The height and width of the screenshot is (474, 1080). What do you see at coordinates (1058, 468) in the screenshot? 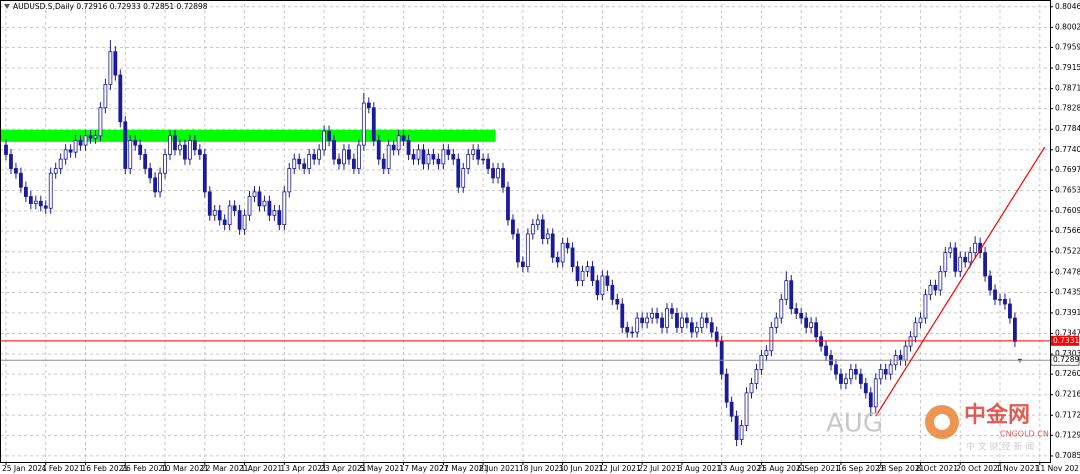
I see `x-tick-label: 11 Nov 2021` at bounding box center [1058, 468].